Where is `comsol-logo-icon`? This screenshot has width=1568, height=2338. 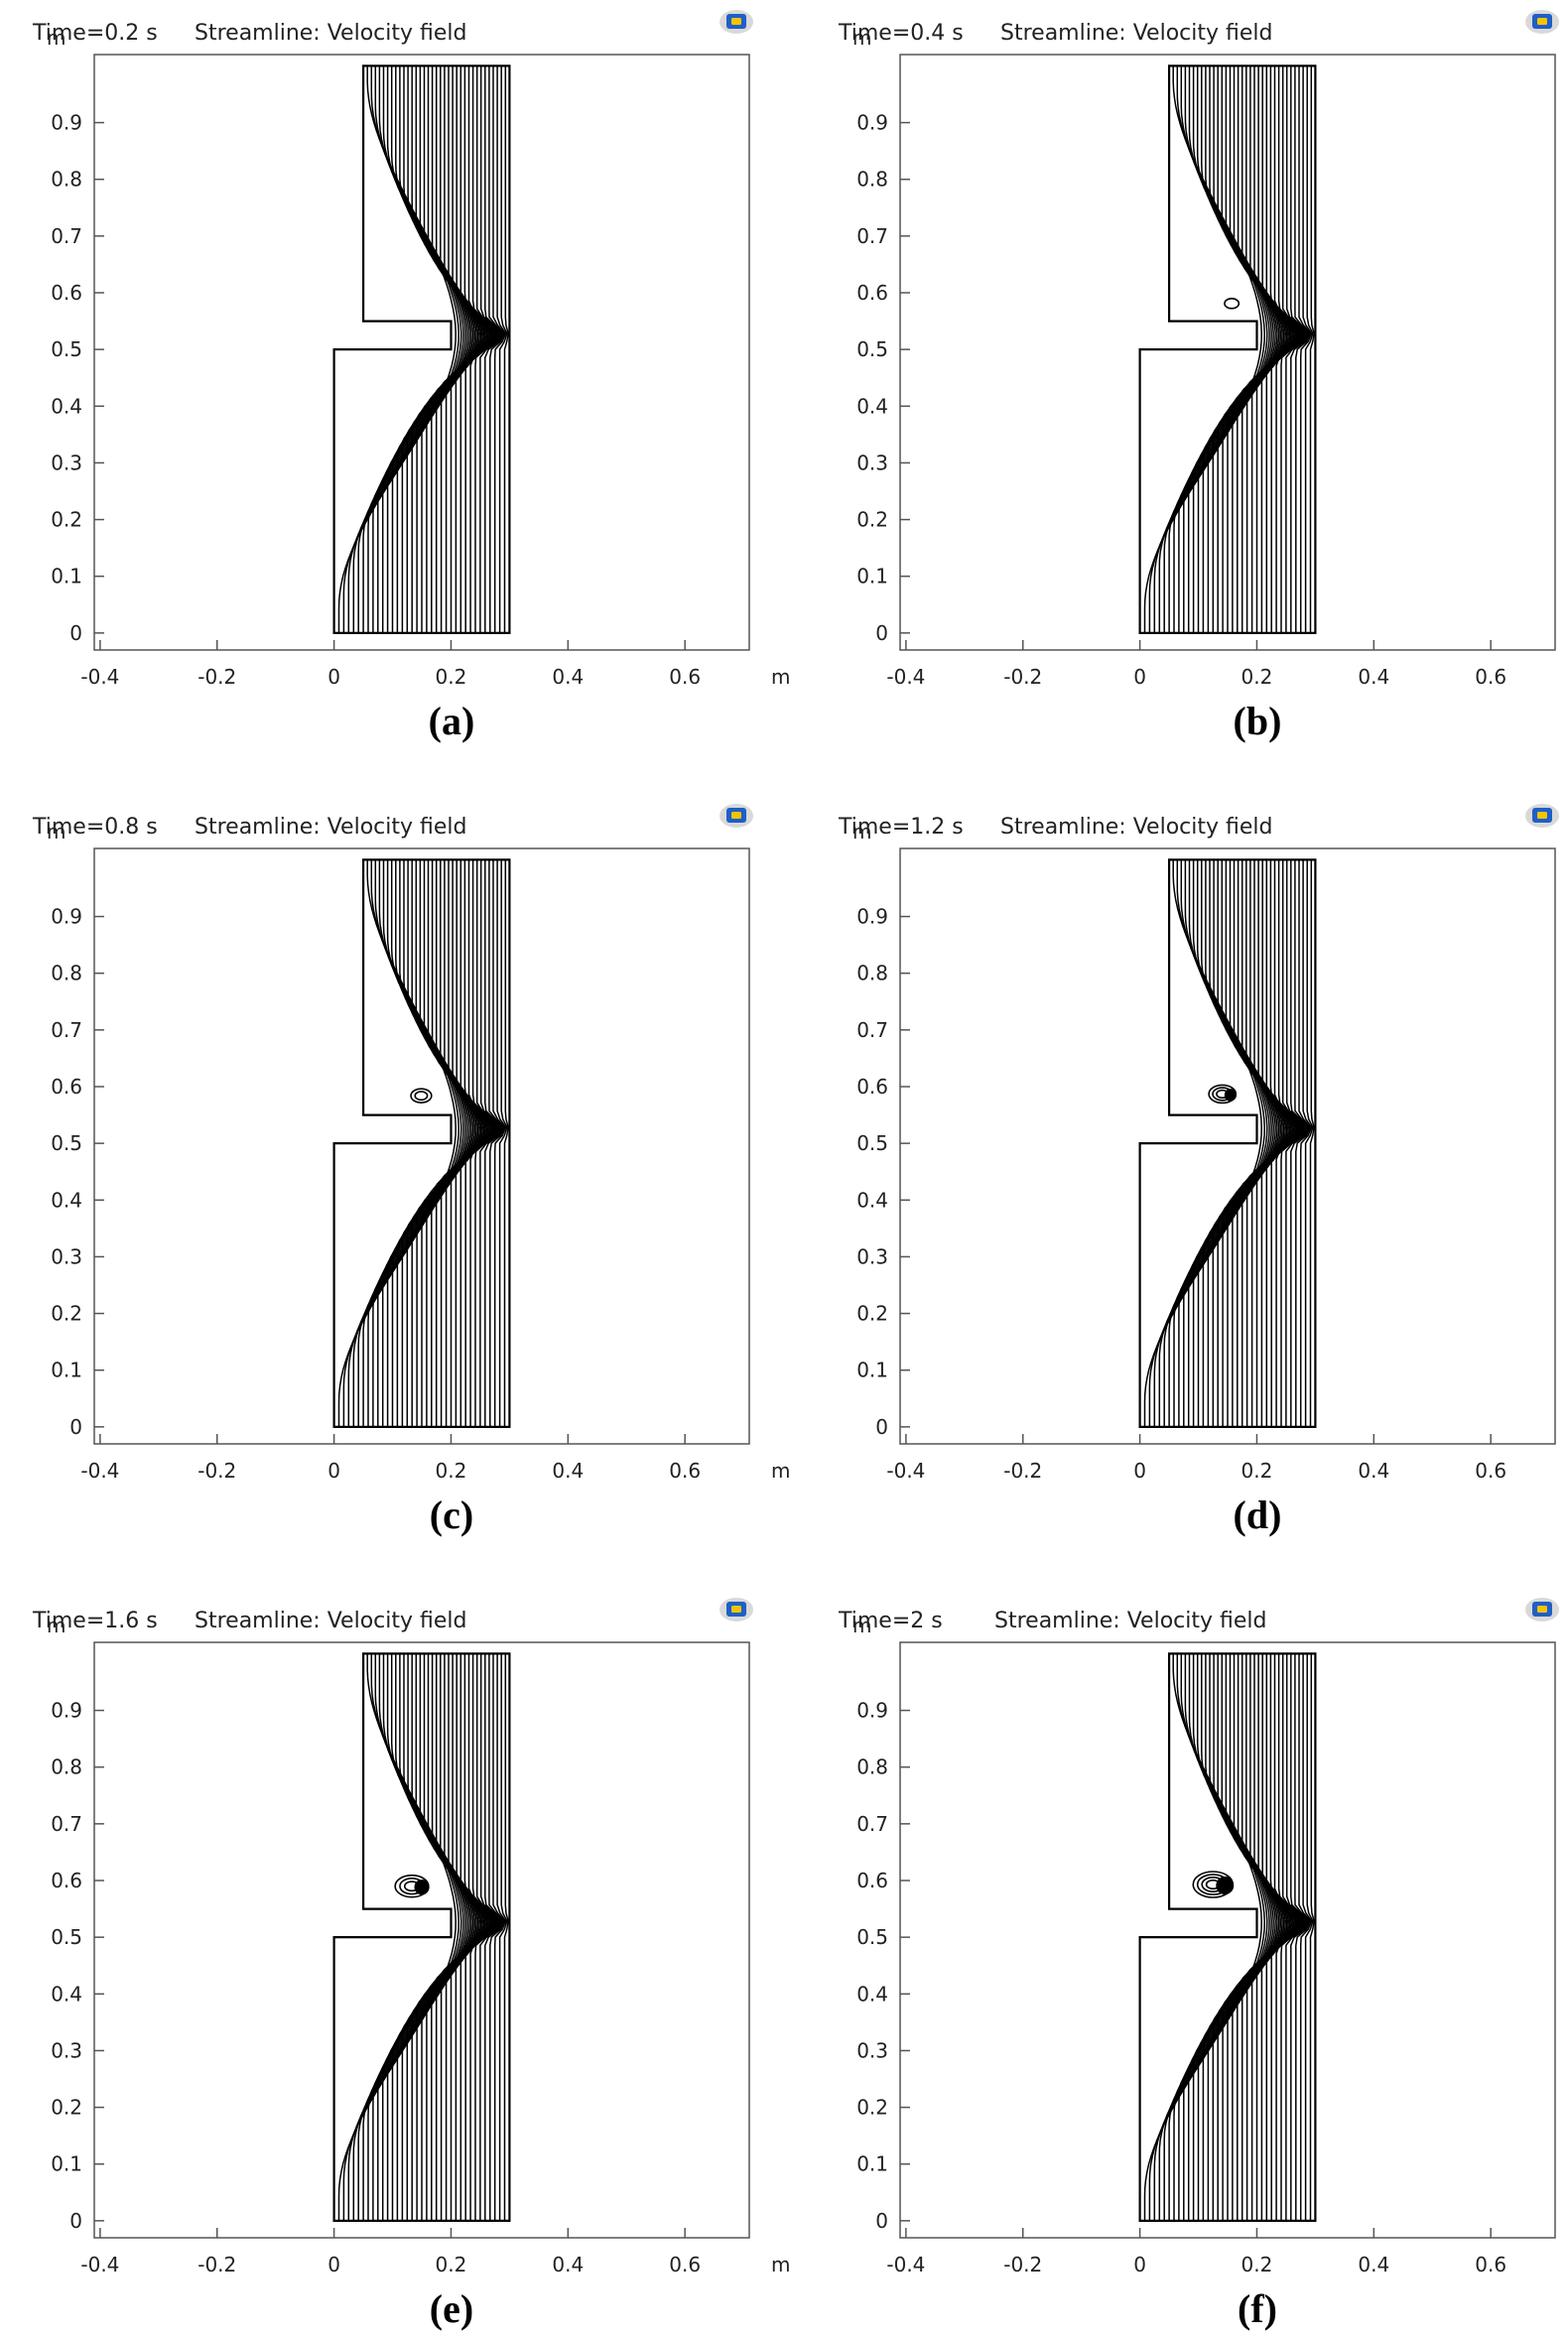
comsol-logo-icon is located at coordinates (736, 1610).